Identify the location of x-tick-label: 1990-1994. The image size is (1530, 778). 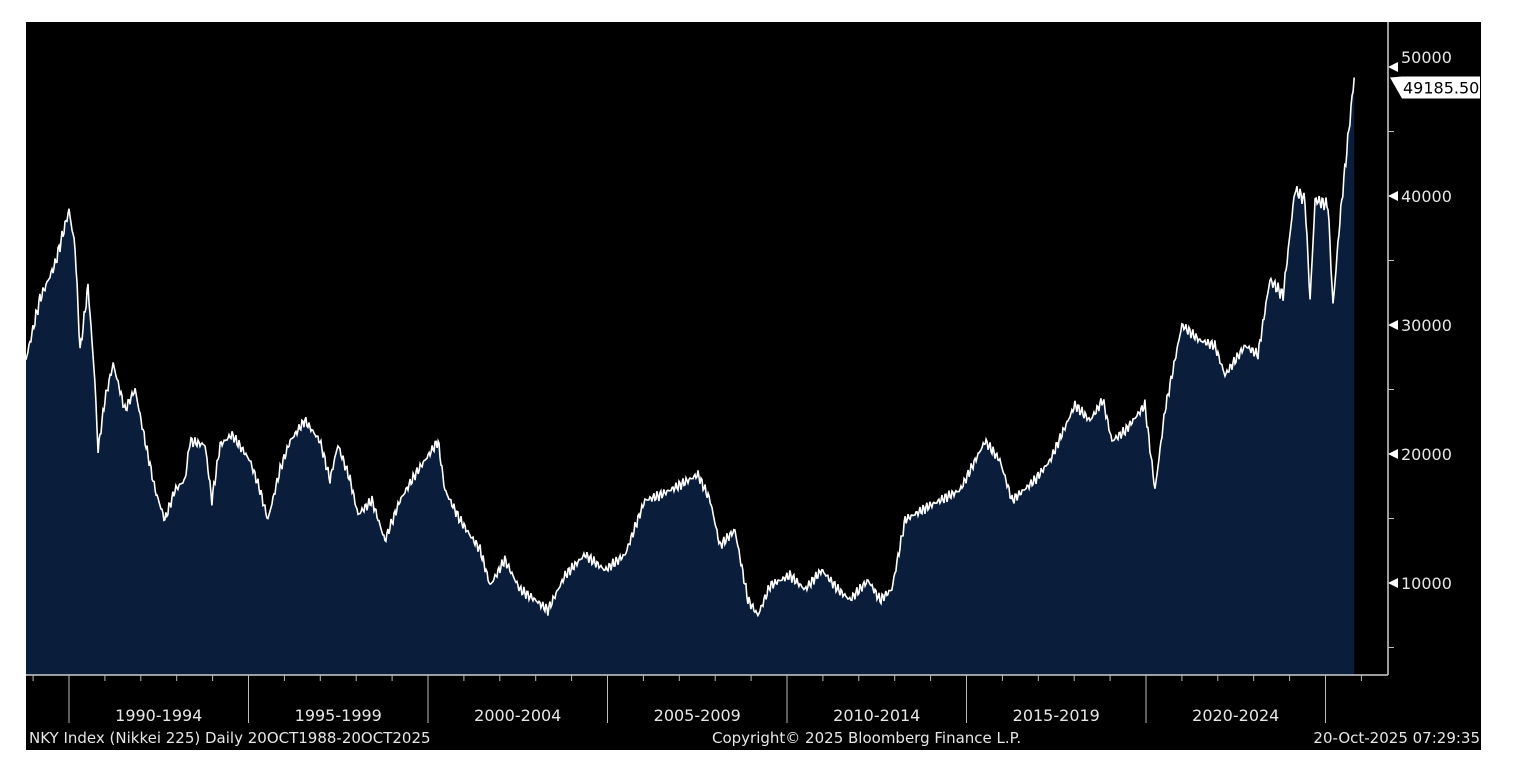
(158, 715).